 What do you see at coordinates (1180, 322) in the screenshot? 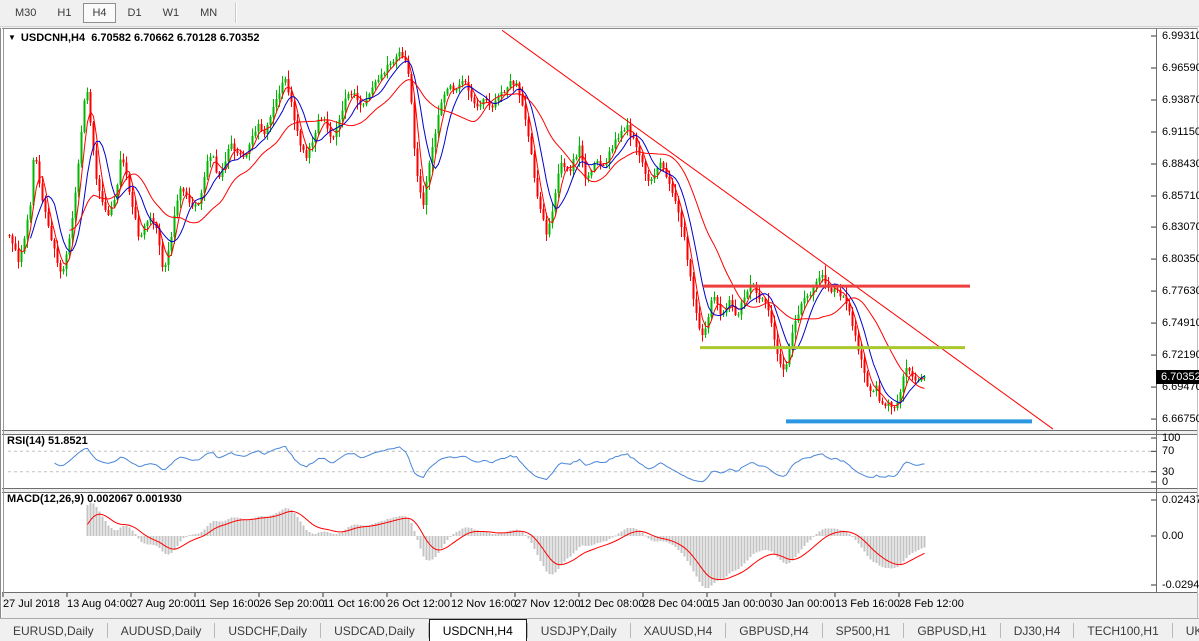
I see `price-axis-label: 6.74910` at bounding box center [1180, 322].